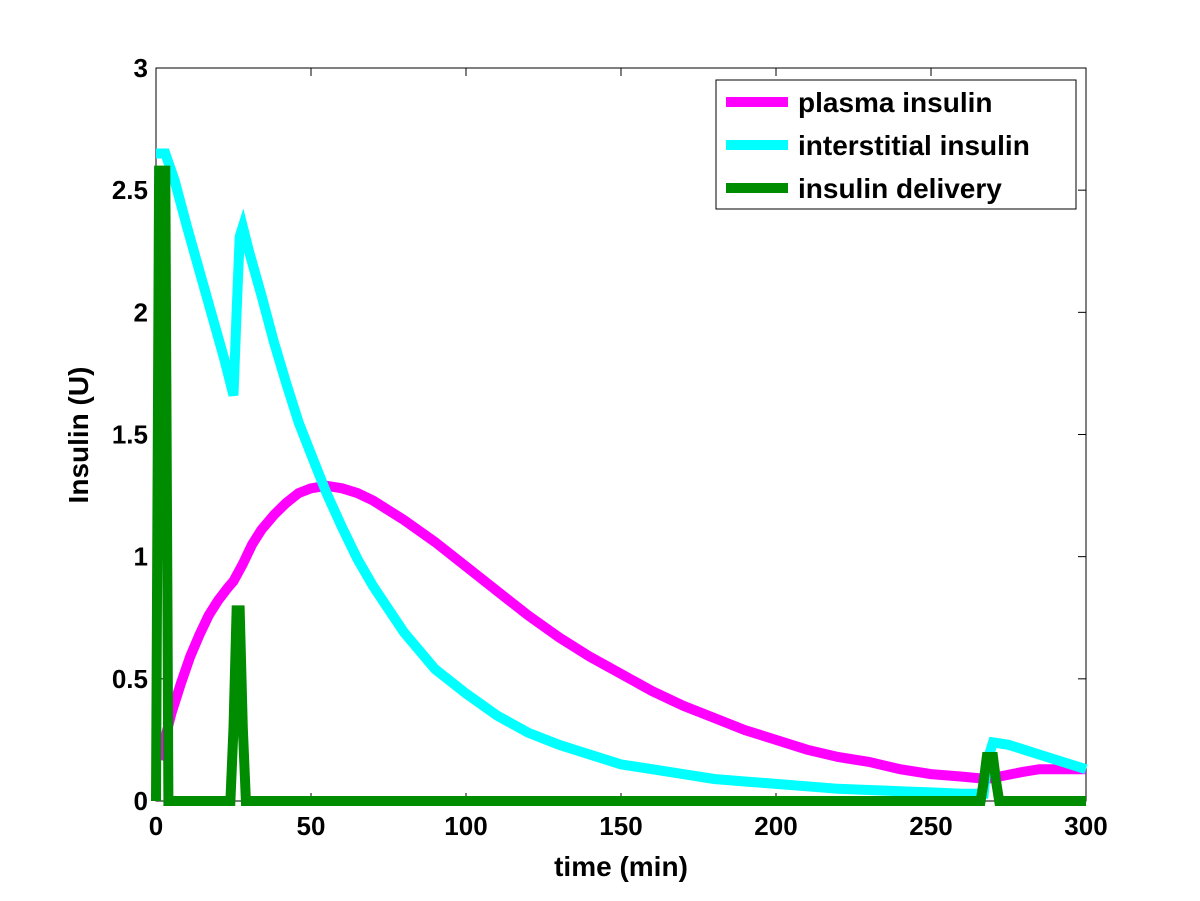 The width and height of the screenshot is (1200, 901). Describe the element at coordinates (156, 826) in the screenshot. I see `x-tick-label: 0` at that location.